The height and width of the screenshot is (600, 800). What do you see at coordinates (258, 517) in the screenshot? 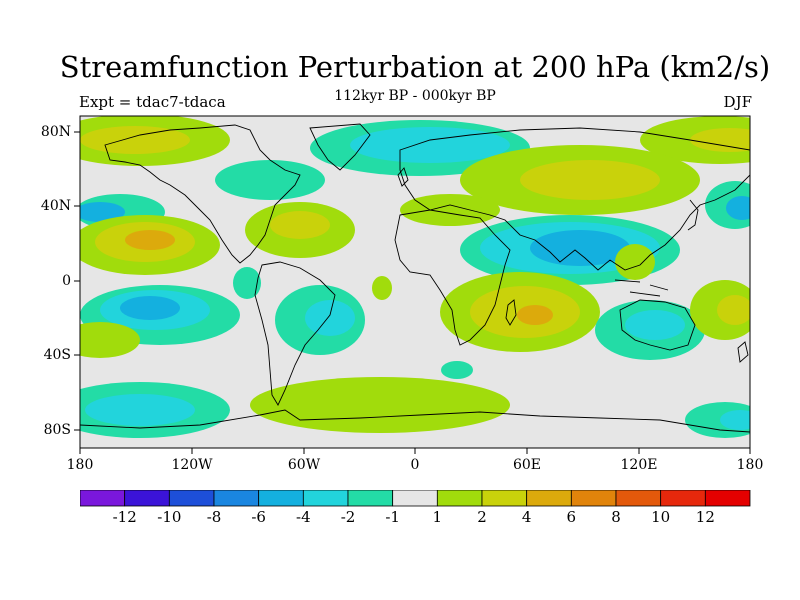
I see `colorbar-label: -6` at bounding box center [258, 517].